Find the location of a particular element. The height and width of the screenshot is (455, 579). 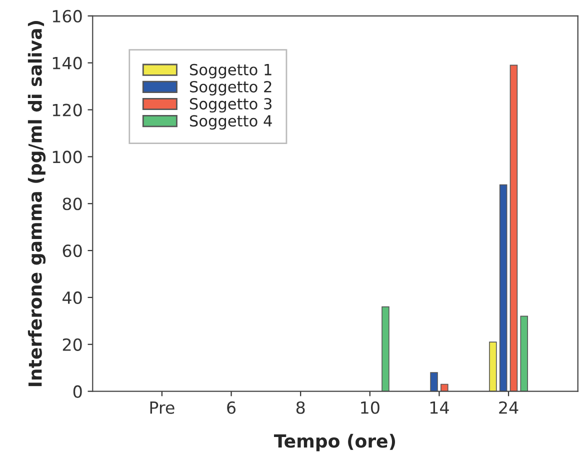

y-tick-label: 20 is located at coordinates (72, 344).